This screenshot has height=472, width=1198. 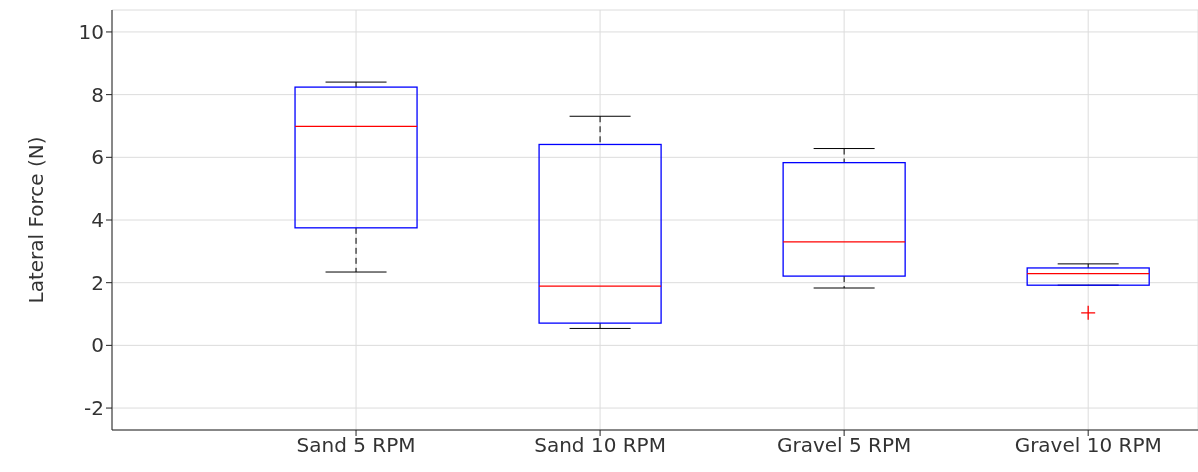 What do you see at coordinates (97, 220) in the screenshot?
I see `y-tick-label: 4` at bounding box center [97, 220].